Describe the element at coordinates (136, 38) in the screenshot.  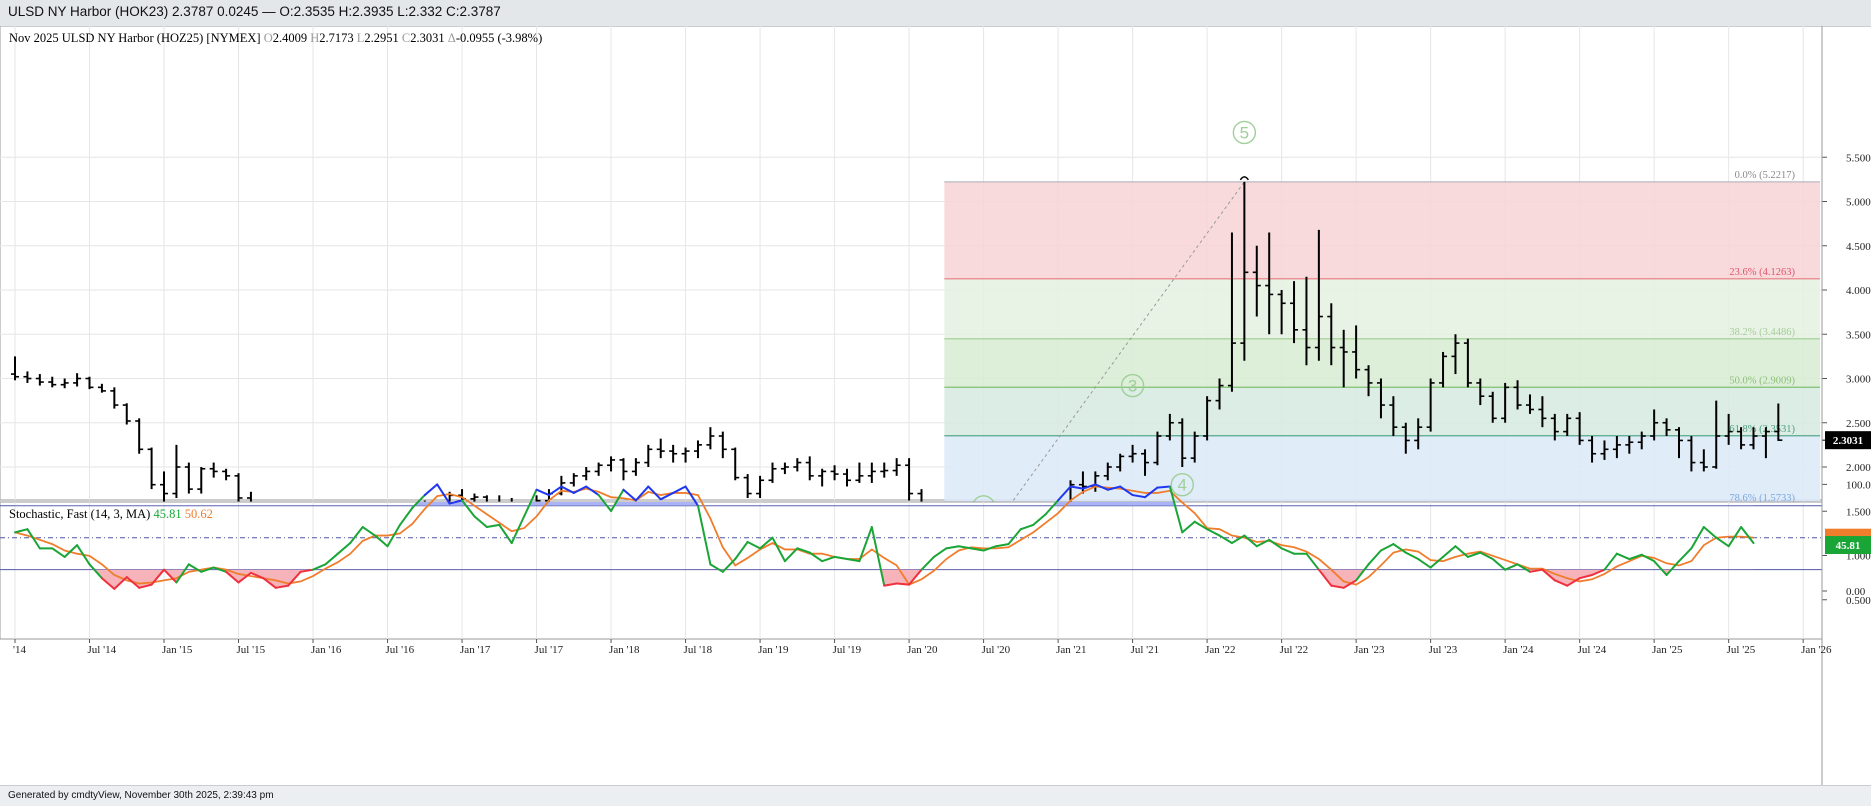
I see `price-legend-title: Nov 2025 ULSD NY Harbor (HOZ25) [NYMEX]` at that location.